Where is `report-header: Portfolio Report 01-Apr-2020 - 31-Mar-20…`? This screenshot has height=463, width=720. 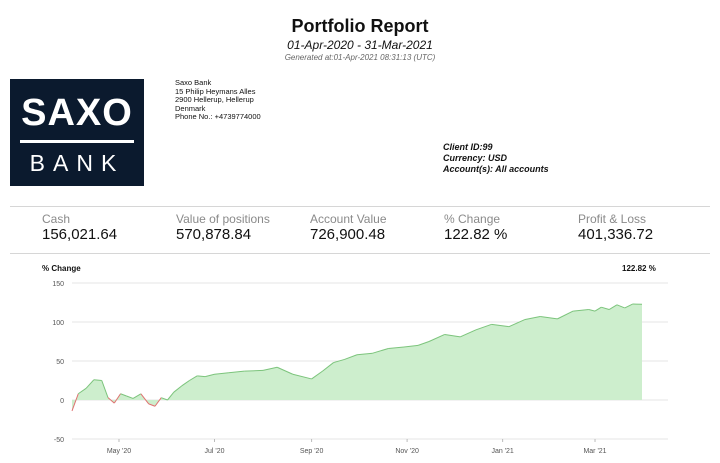 report-header: Portfolio Report 01-Apr-2020 - 31-Mar-20… is located at coordinates (360, 39).